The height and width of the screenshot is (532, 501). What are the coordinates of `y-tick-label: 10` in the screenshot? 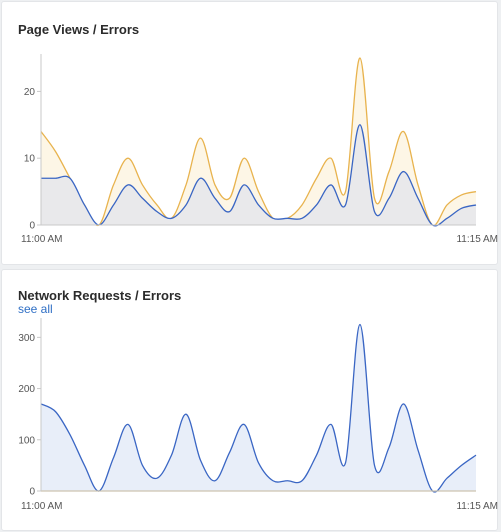 It's located at (30, 159).